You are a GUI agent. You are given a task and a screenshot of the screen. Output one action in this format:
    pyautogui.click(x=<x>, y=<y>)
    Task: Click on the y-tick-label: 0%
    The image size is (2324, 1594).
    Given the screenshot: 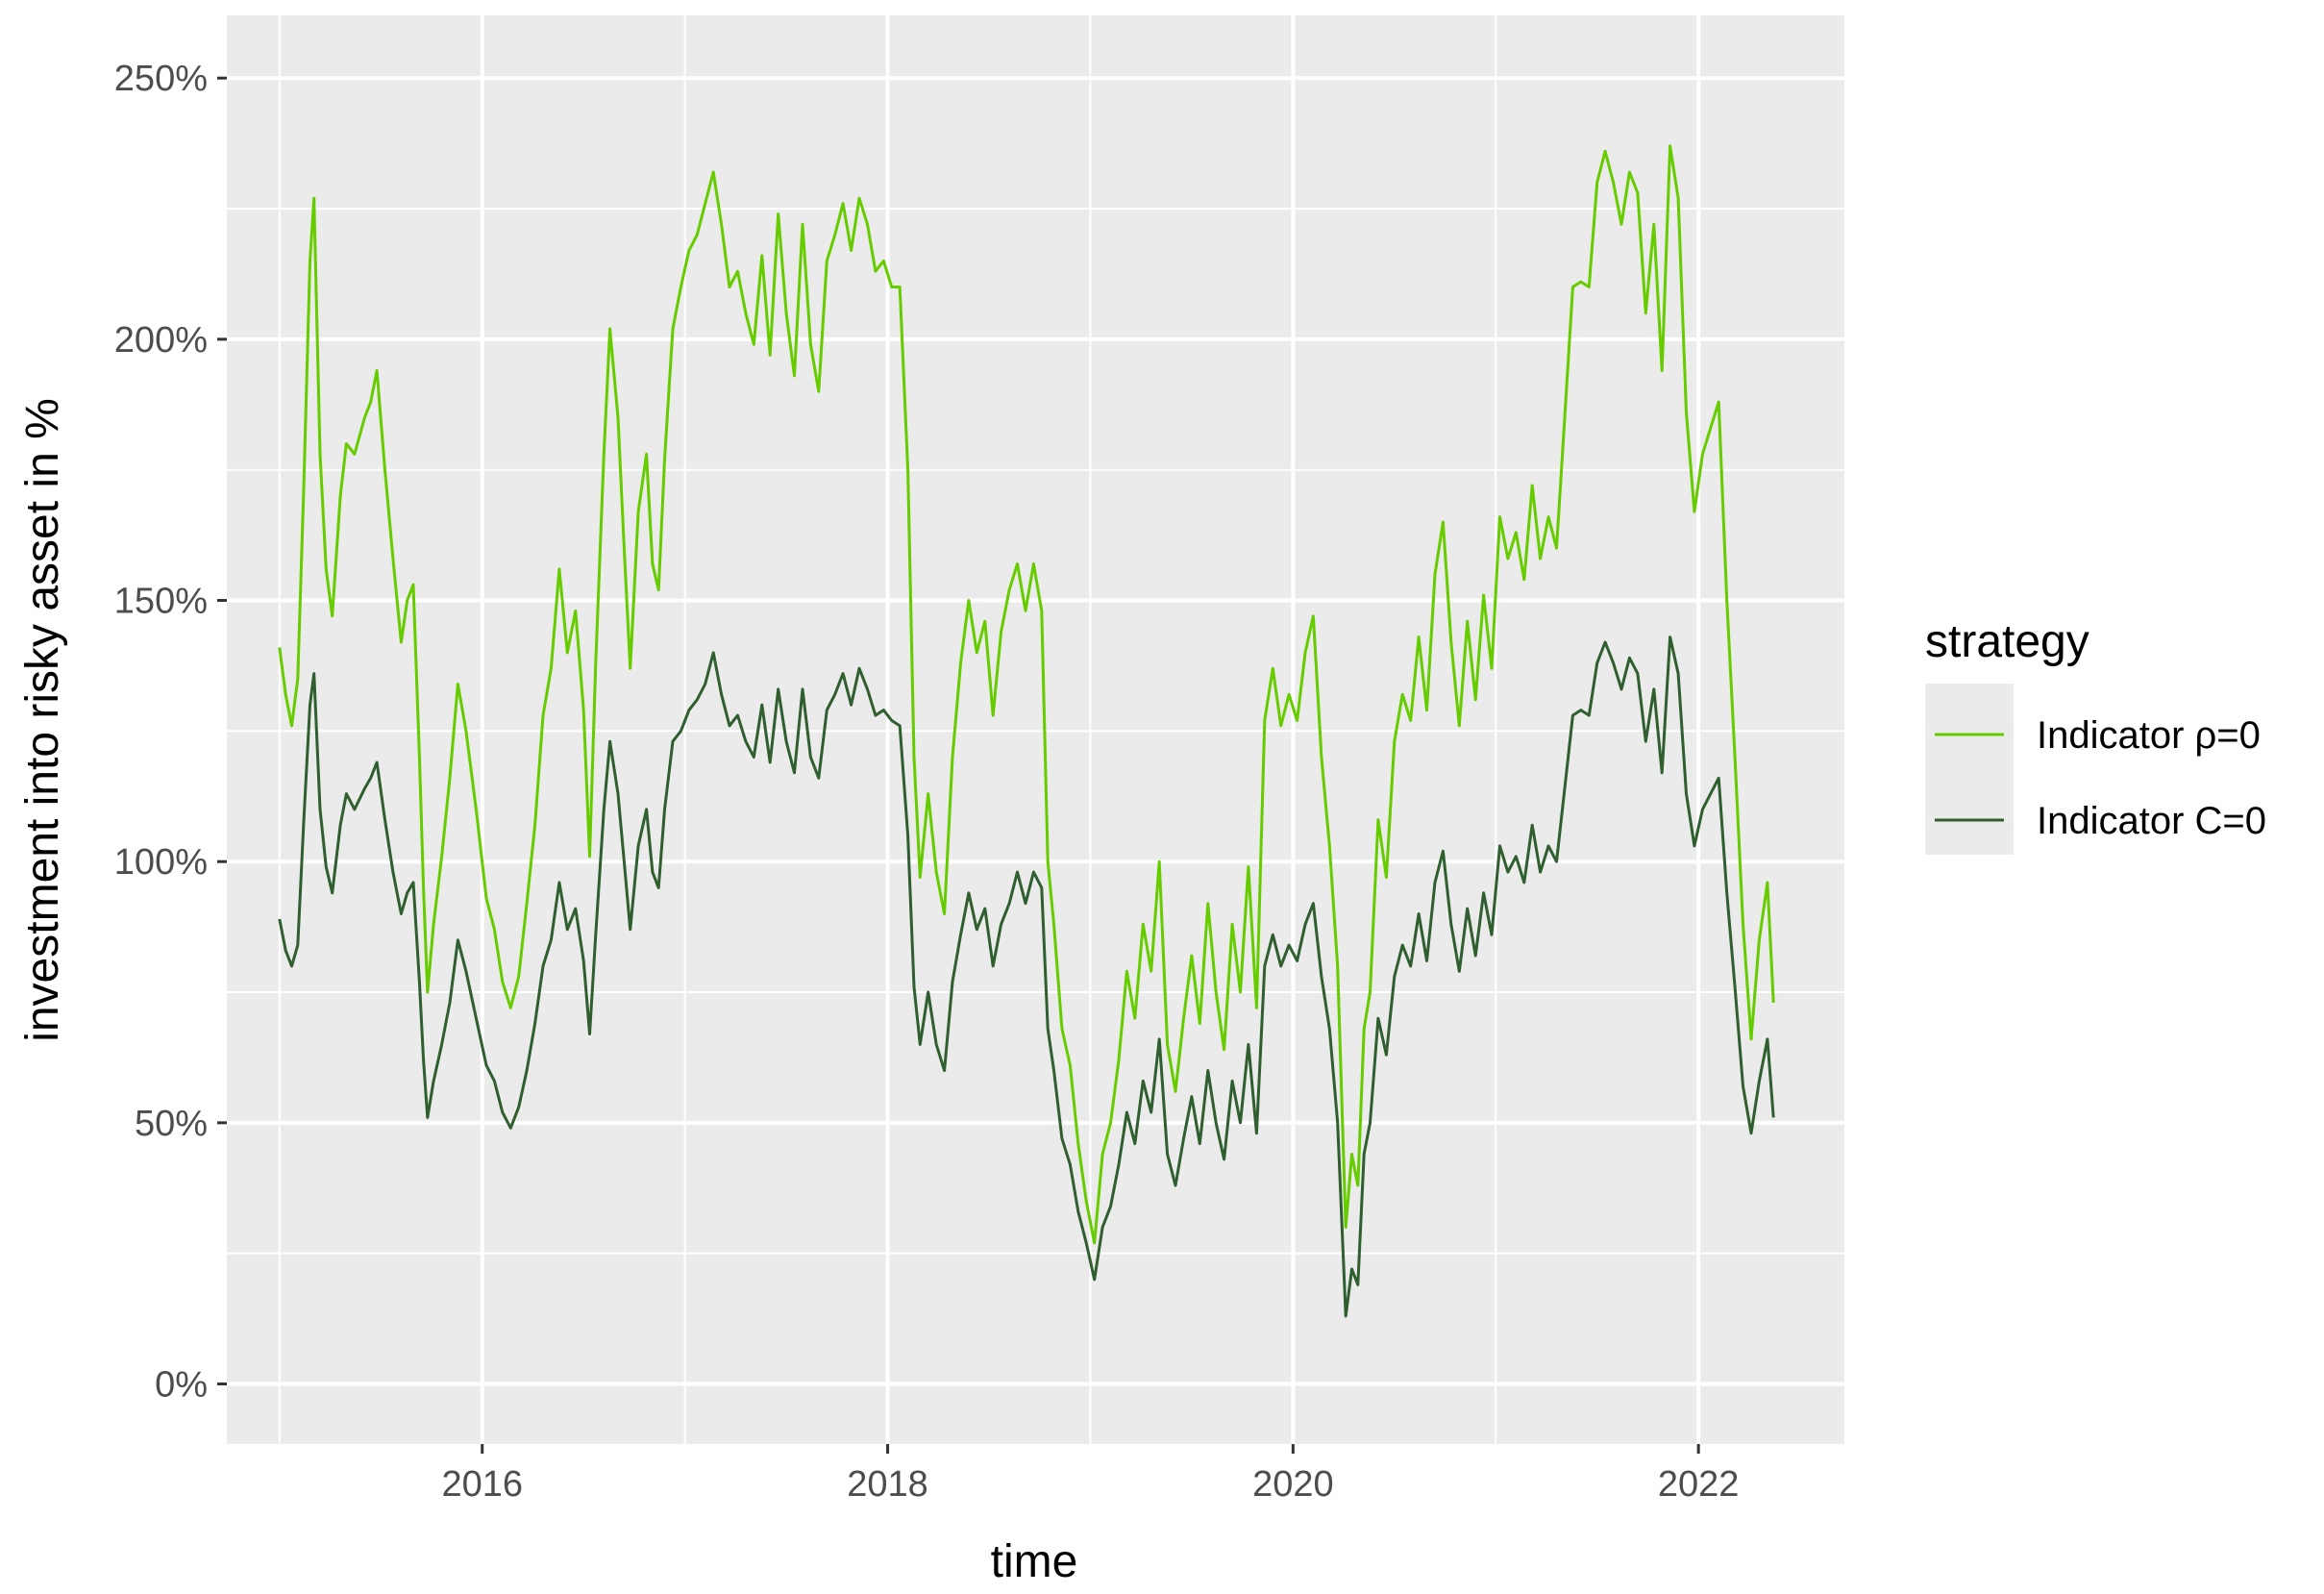 What is the action you would take?
    pyautogui.click(x=181, y=1386)
    